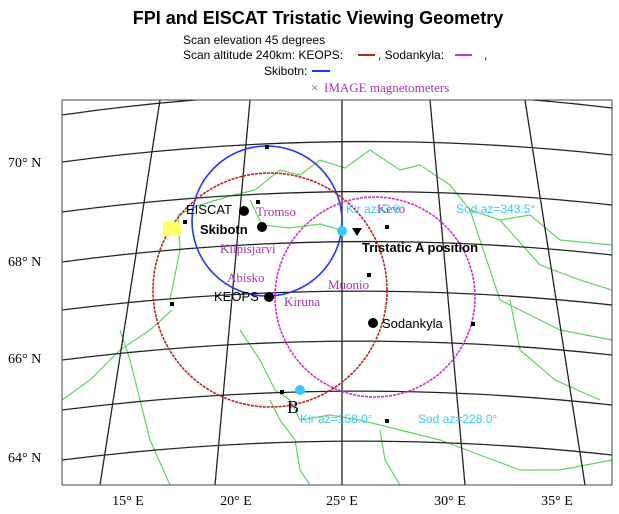 Image resolution: width=619 pixels, height=514 pixels. Describe the element at coordinates (24, 458) in the screenshot. I see `latitude-label: 64° N` at that location.